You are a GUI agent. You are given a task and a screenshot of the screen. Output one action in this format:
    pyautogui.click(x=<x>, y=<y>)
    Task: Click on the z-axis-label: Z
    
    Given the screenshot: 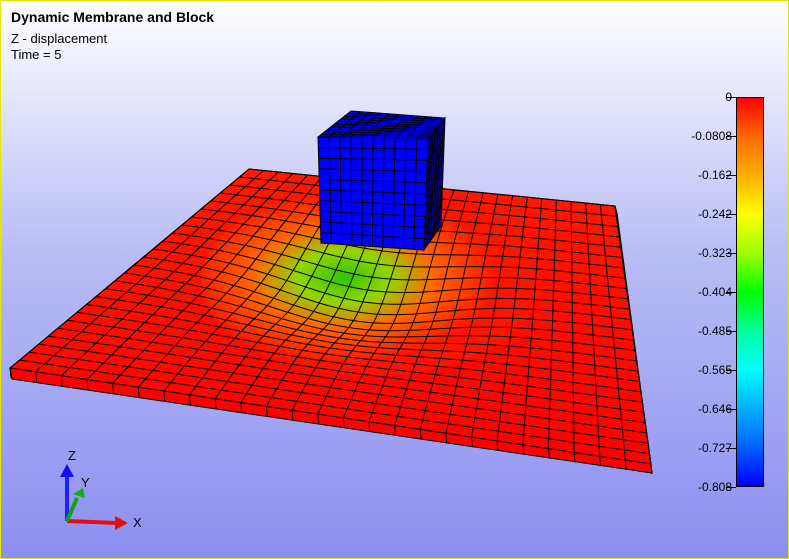 What is the action you would take?
    pyautogui.click(x=72, y=455)
    